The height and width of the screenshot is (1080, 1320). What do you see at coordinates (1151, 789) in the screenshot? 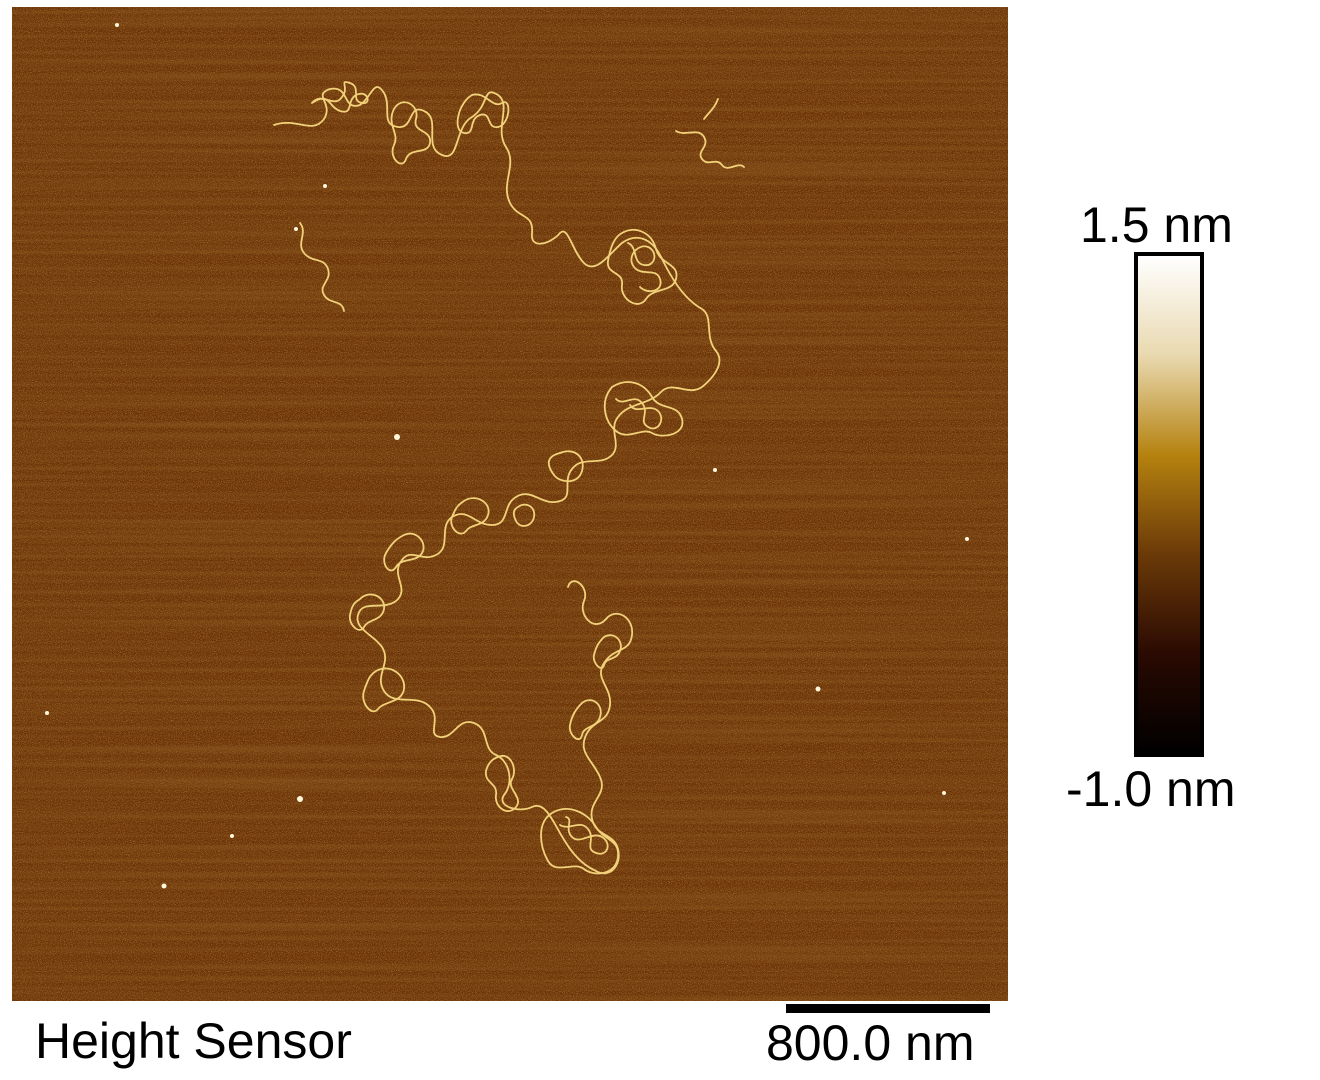
I see `colorbar-min-label: -1.0 nm` at bounding box center [1151, 789].